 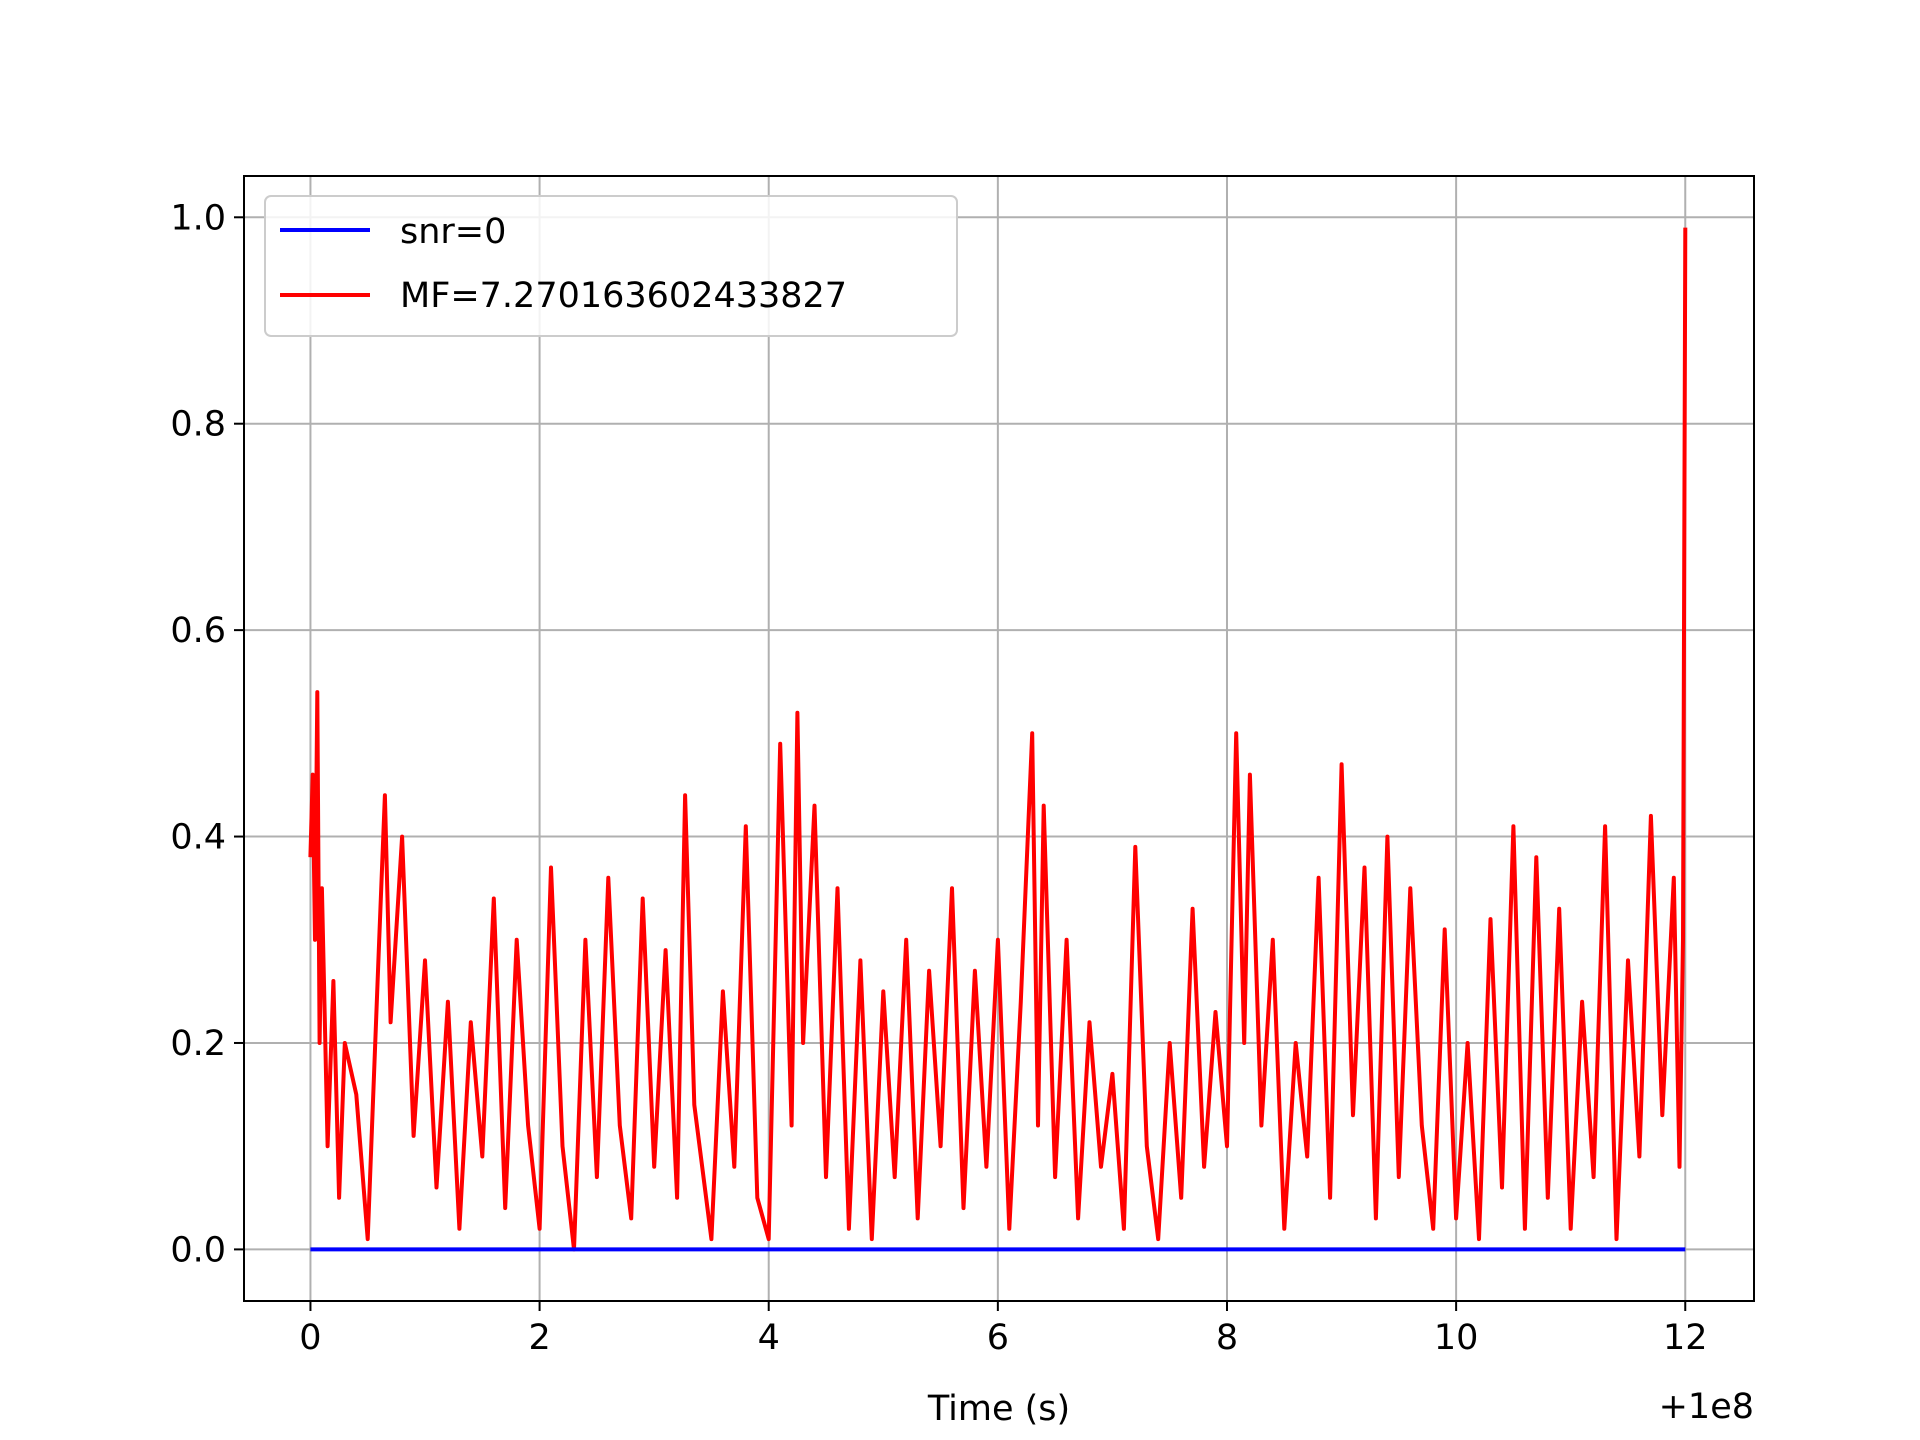 What do you see at coordinates (198, 838) in the screenshot?
I see `y-tick-label: 0.4` at bounding box center [198, 838].